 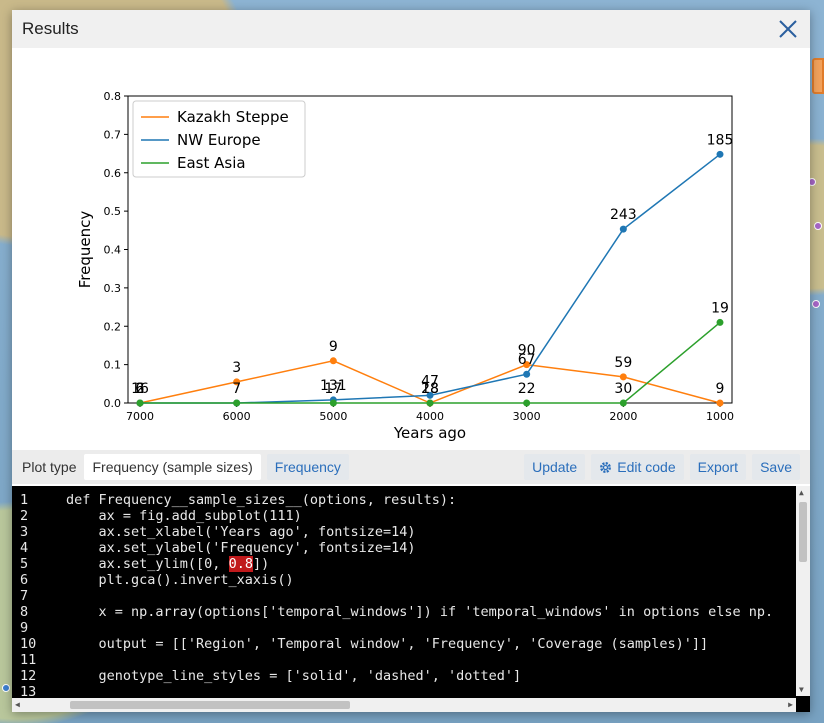 I want to click on y-tick-label: 0.6, so click(x=113, y=173).